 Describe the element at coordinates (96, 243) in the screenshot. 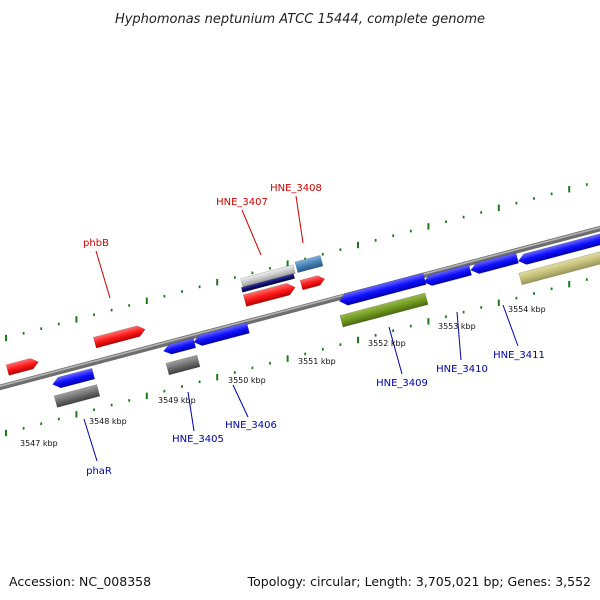

I see `gene-label-phbB: phbB` at that location.